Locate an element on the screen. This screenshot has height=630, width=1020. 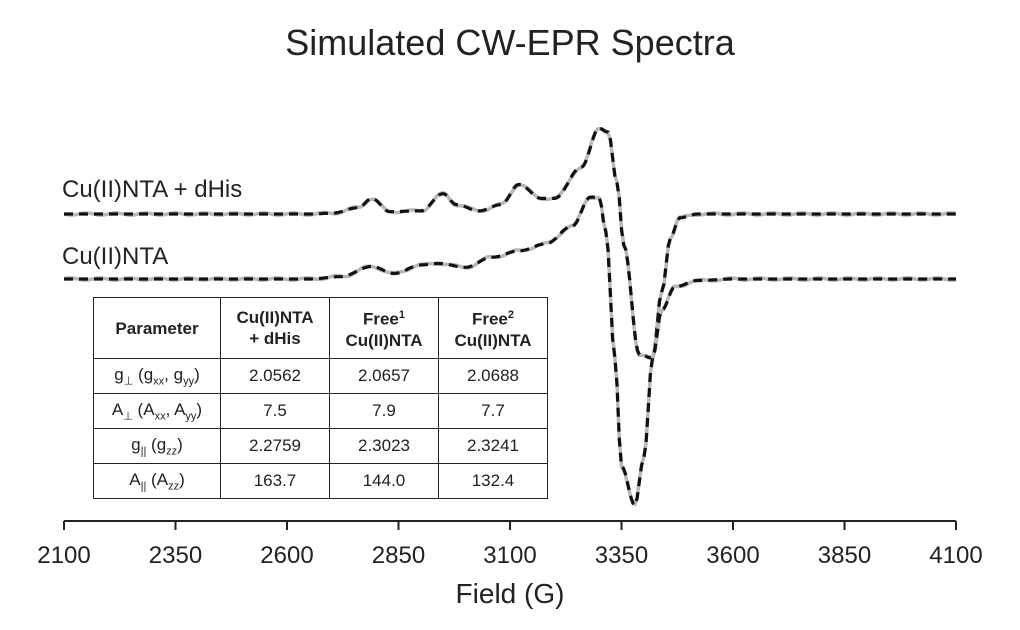
table-cell: 7.9 is located at coordinates (384, 411).